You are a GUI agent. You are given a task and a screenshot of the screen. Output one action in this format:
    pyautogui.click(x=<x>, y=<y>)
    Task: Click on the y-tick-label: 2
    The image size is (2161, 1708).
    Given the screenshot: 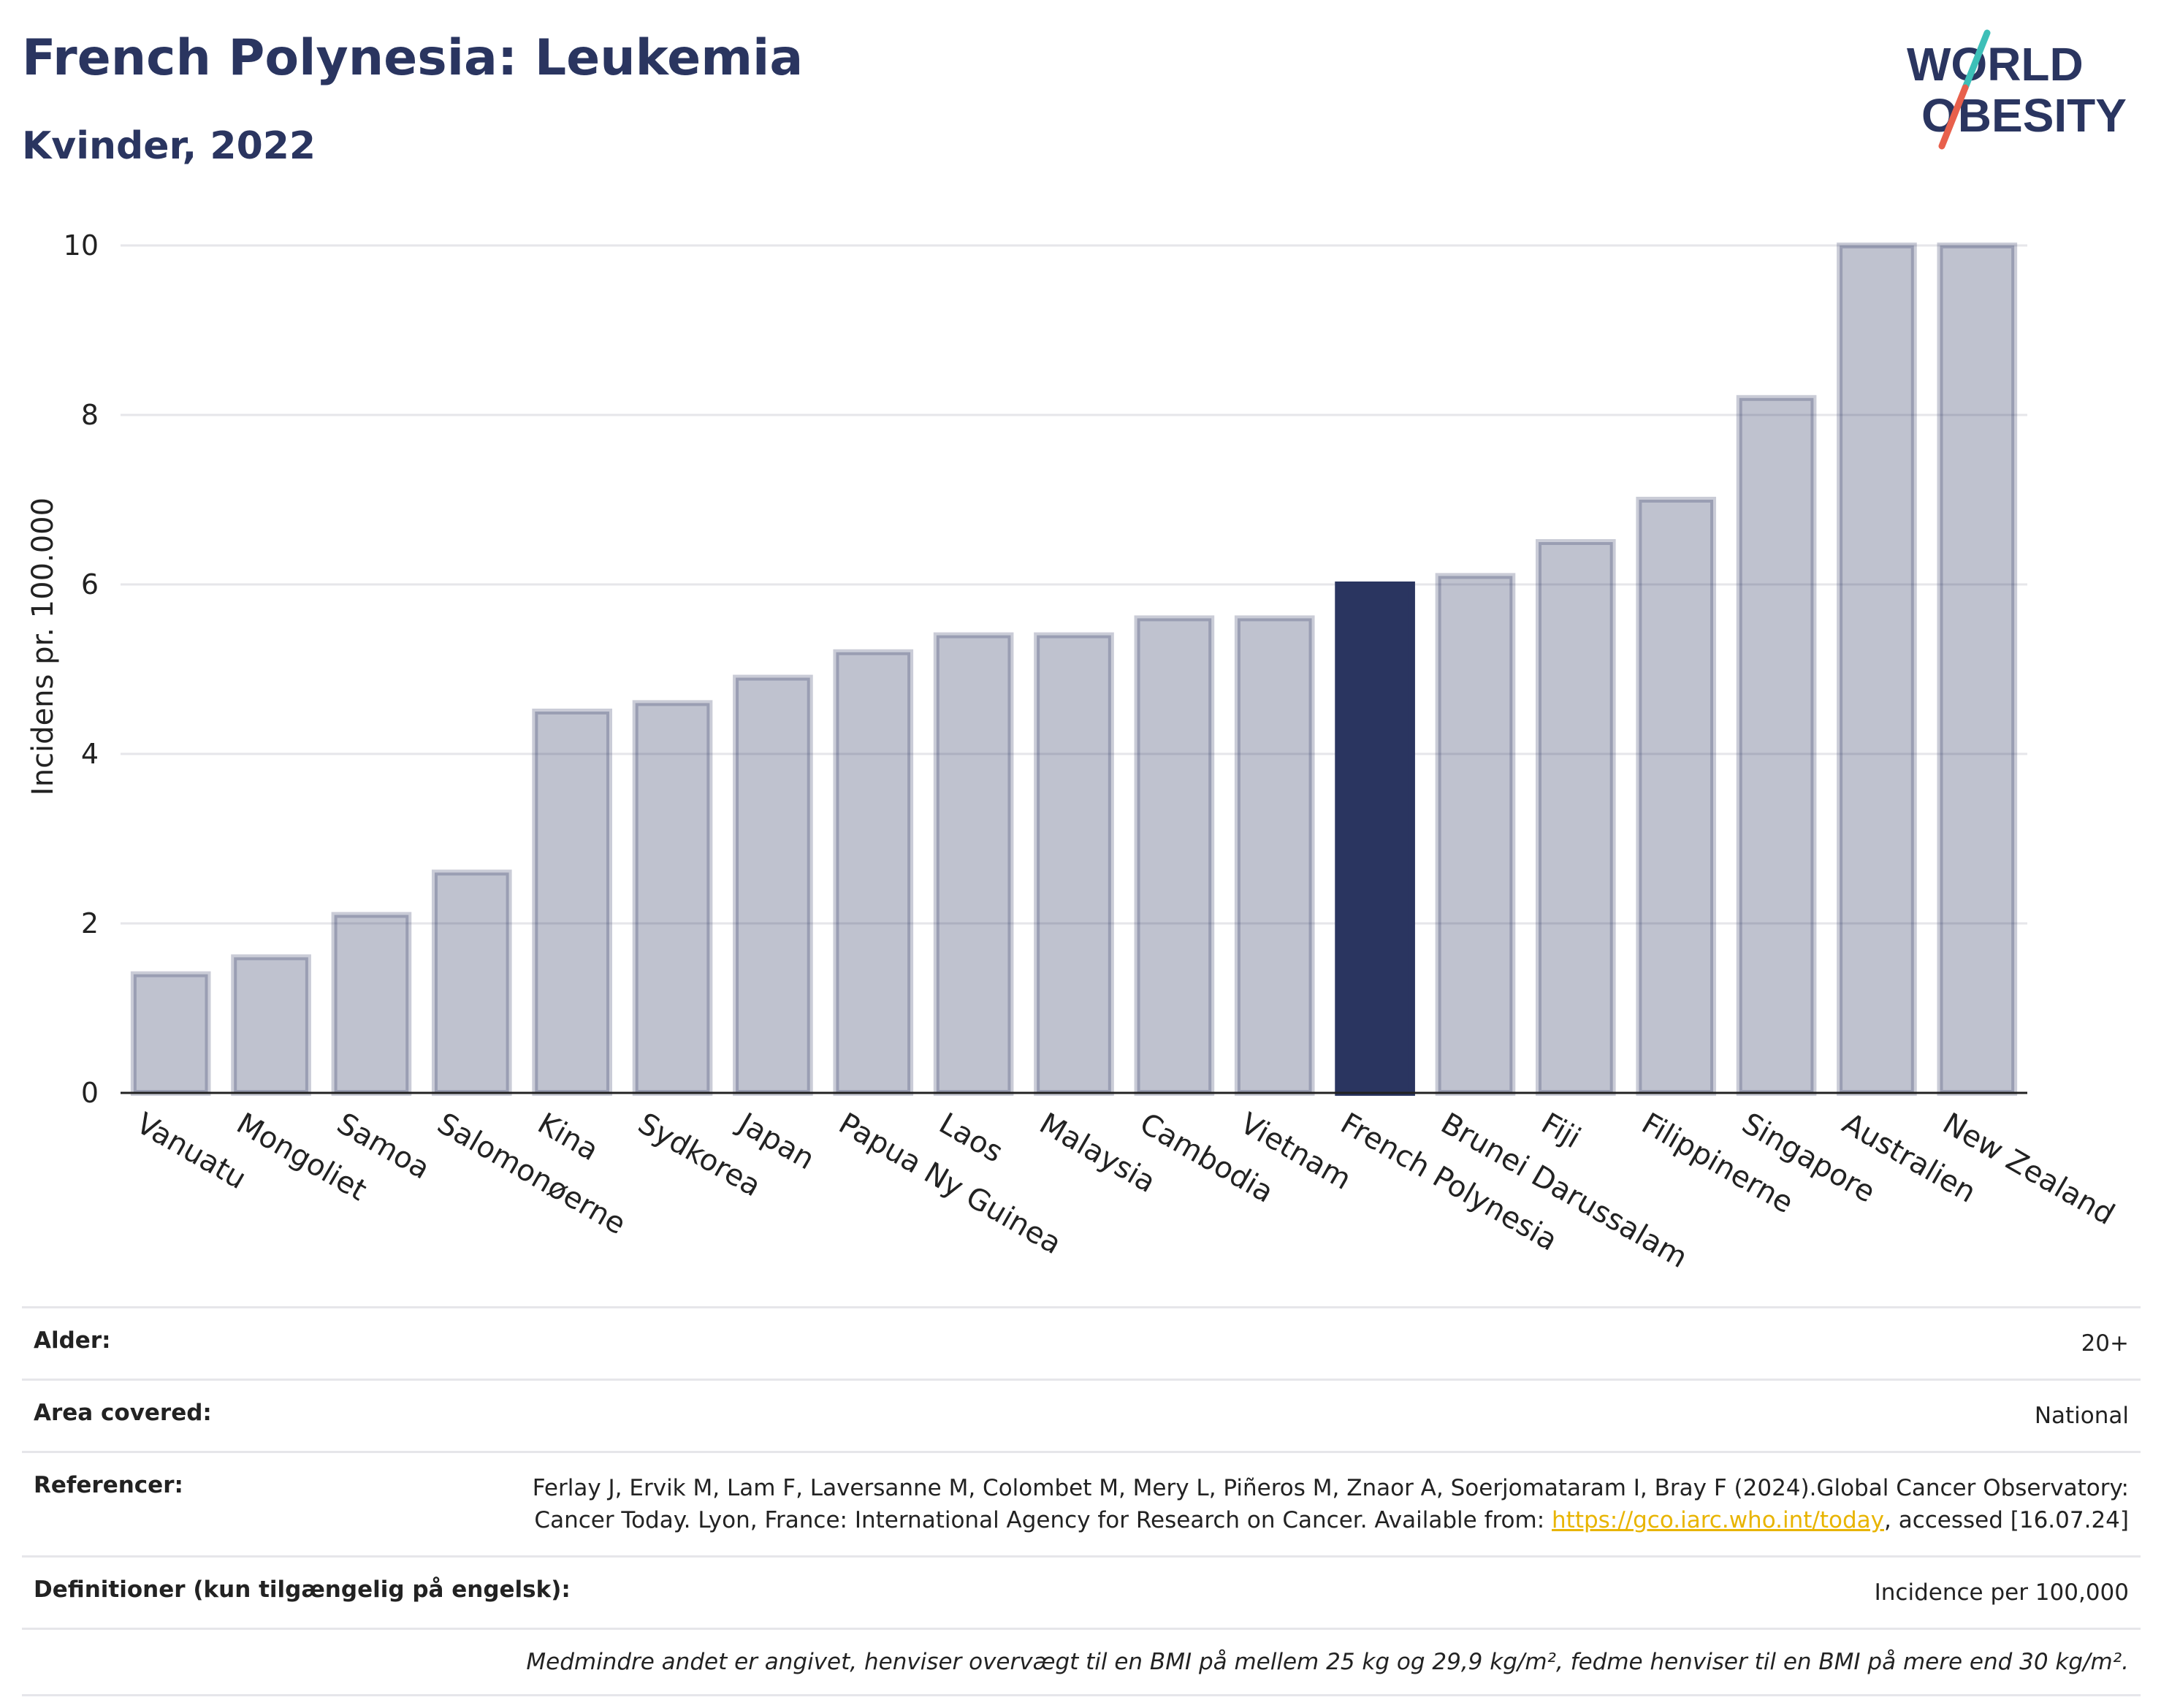 What is the action you would take?
    pyautogui.click(x=90, y=923)
    